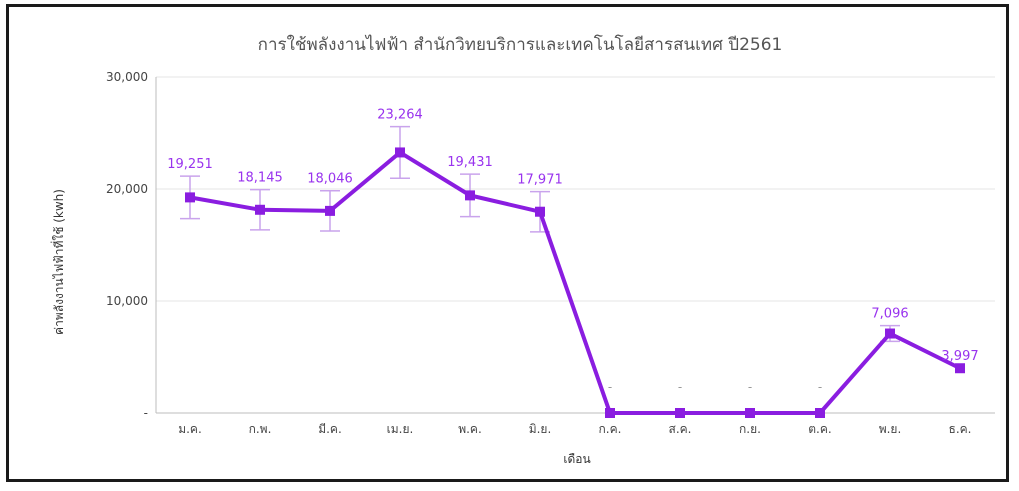 The height and width of the screenshot is (491, 1019). Describe the element at coordinates (470, 429) in the screenshot. I see `x-tick-label: พ.ค.` at that location.